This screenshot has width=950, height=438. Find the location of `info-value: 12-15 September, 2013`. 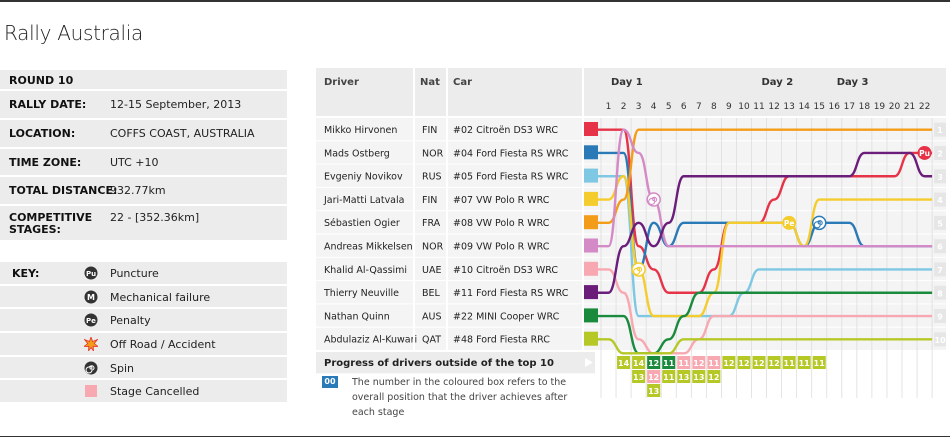

info-value: 12-15 September, 2013 is located at coordinates (176, 105).